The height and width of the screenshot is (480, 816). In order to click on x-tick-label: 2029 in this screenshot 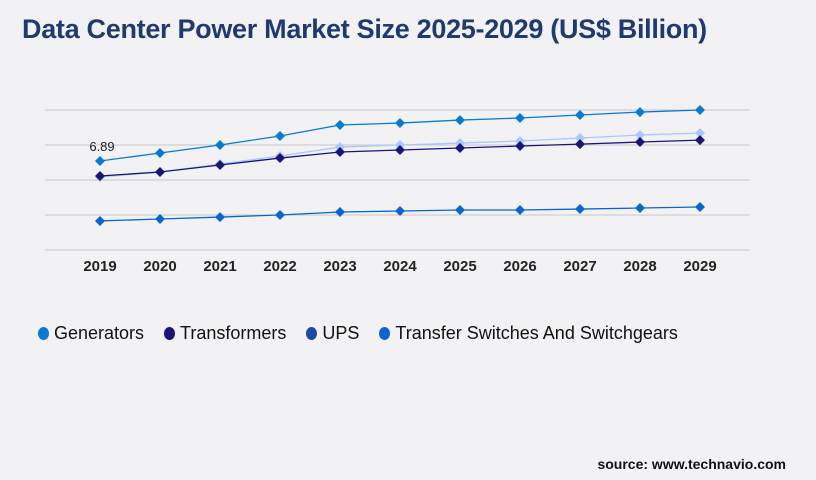, I will do `click(699, 266)`.